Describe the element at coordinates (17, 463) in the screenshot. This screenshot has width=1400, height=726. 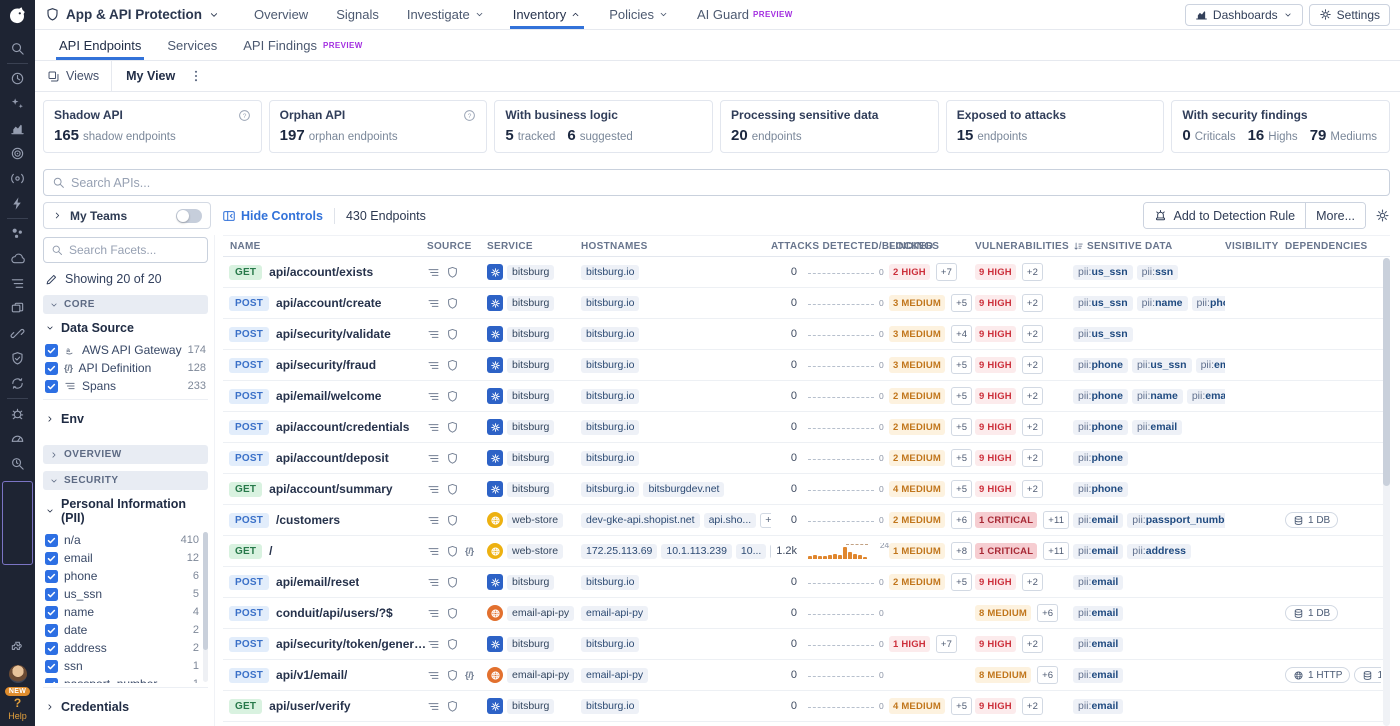
I see `rail-audit-button` at that location.